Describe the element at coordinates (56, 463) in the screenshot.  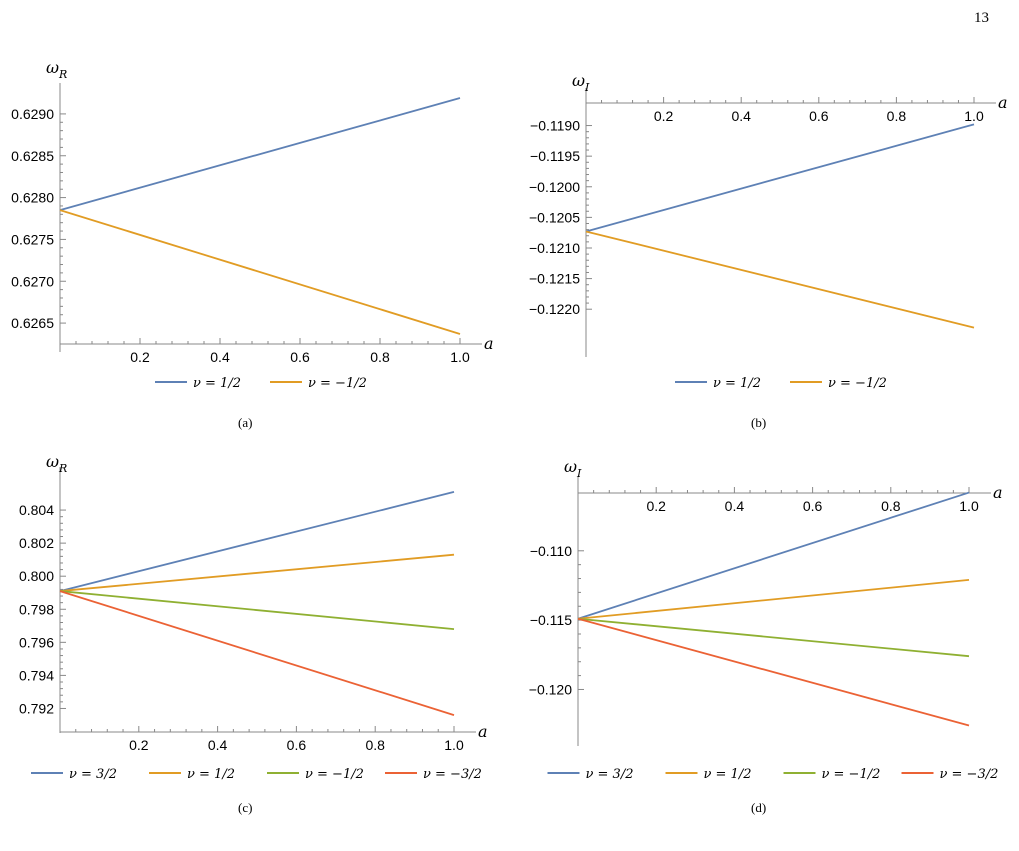
I see `chart-c-ylabel: ωR` at that location.